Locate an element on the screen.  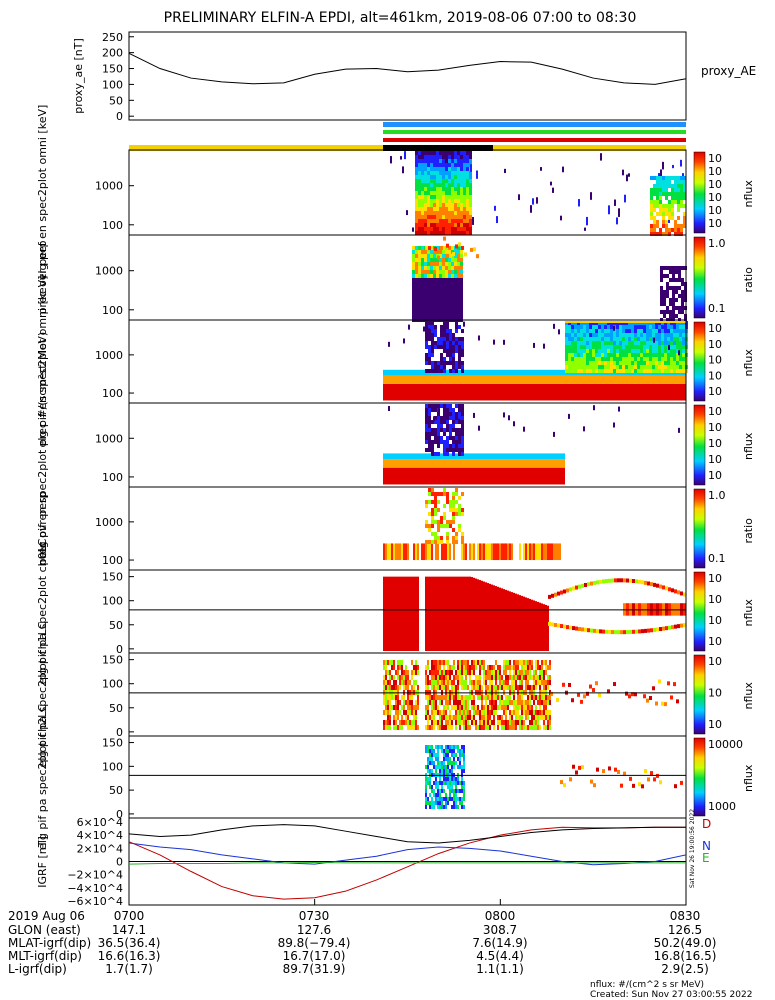
proxy-ae-legend: proxy_AE is located at coordinates (728, 71).